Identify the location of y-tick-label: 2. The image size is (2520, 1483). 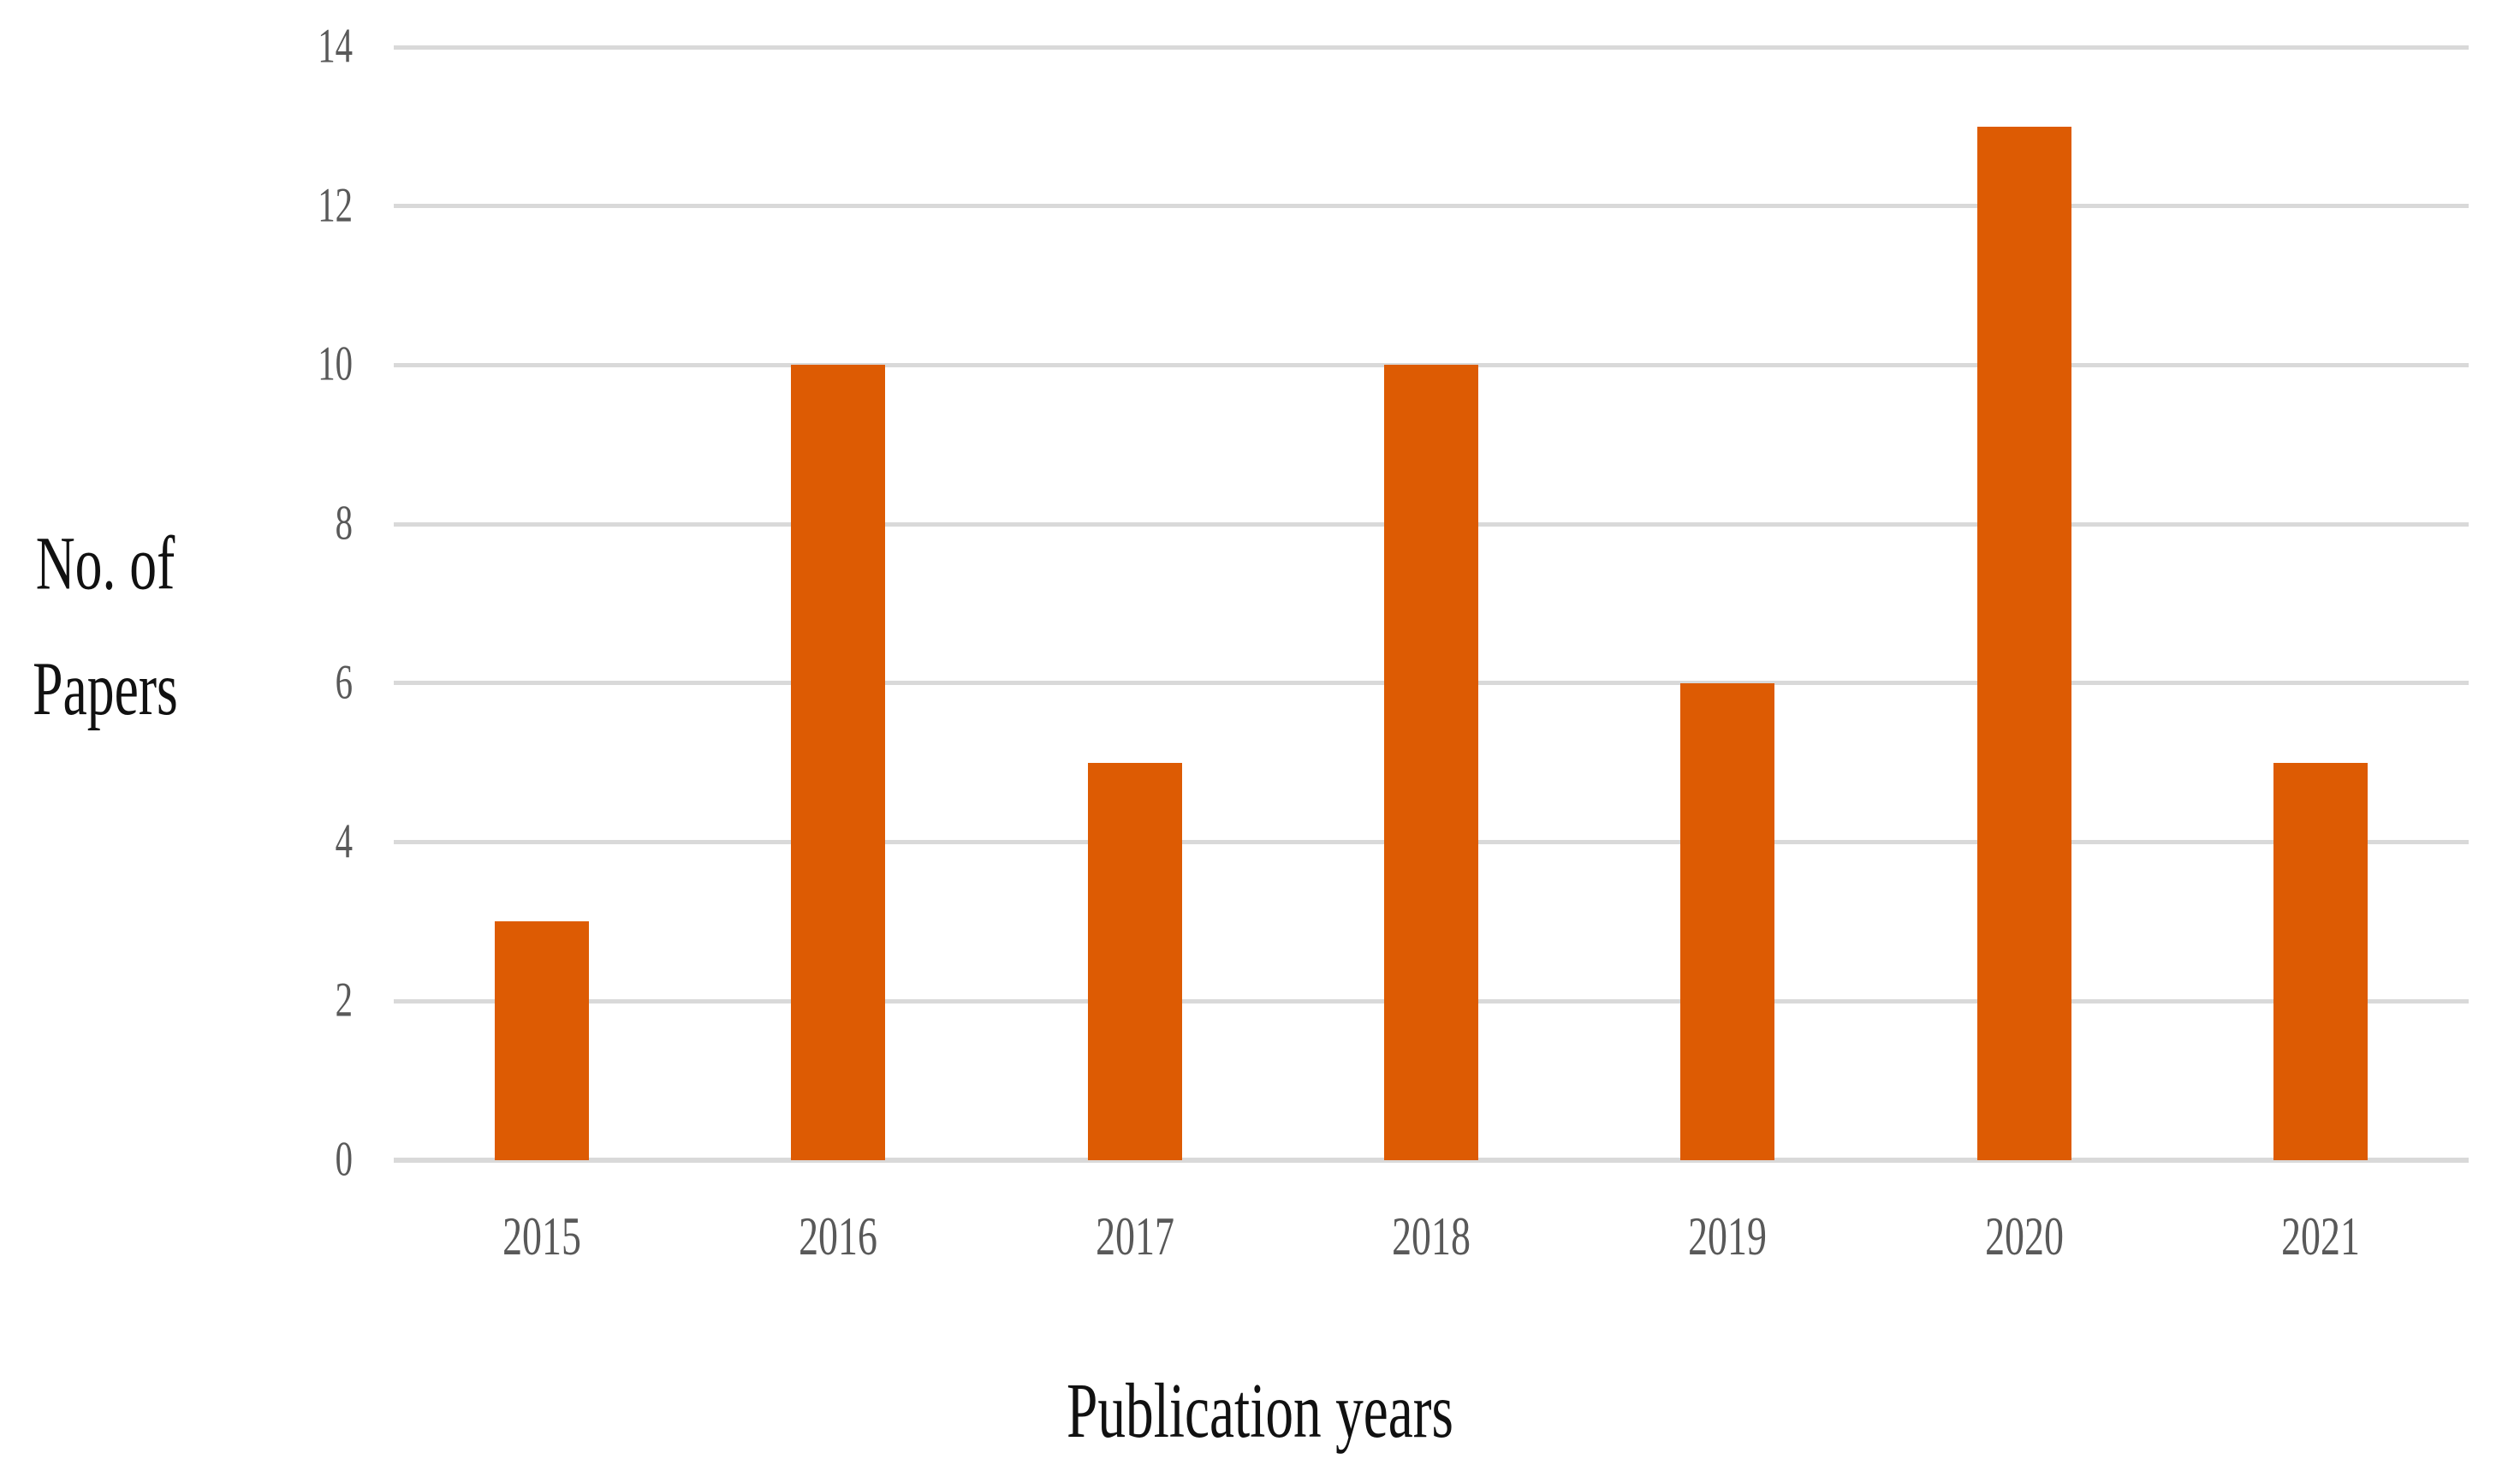
(344, 1001).